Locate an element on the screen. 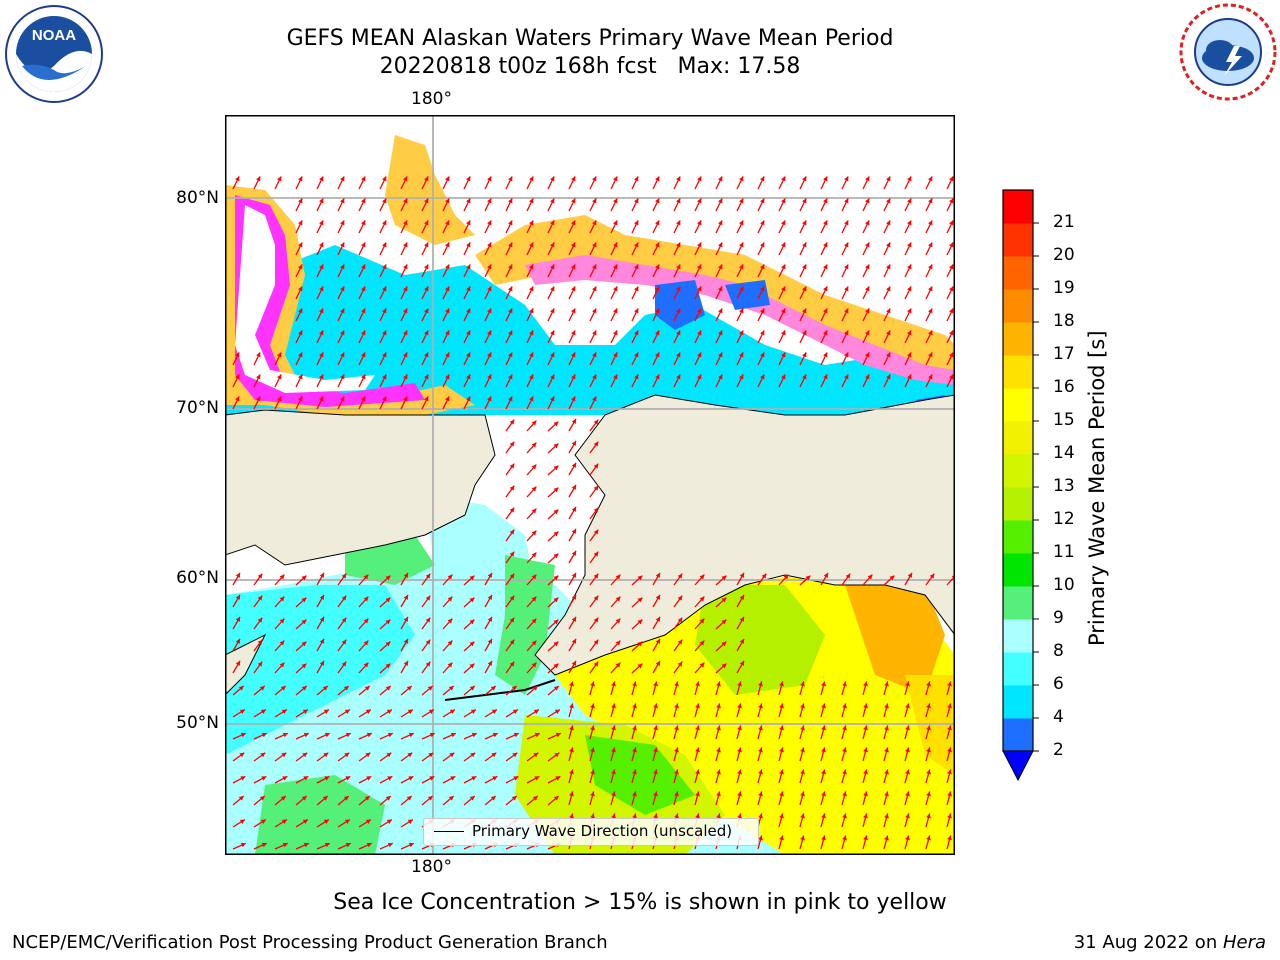 The image size is (1280, 960). colorbar-tick-label: 8 is located at coordinates (1058, 651).